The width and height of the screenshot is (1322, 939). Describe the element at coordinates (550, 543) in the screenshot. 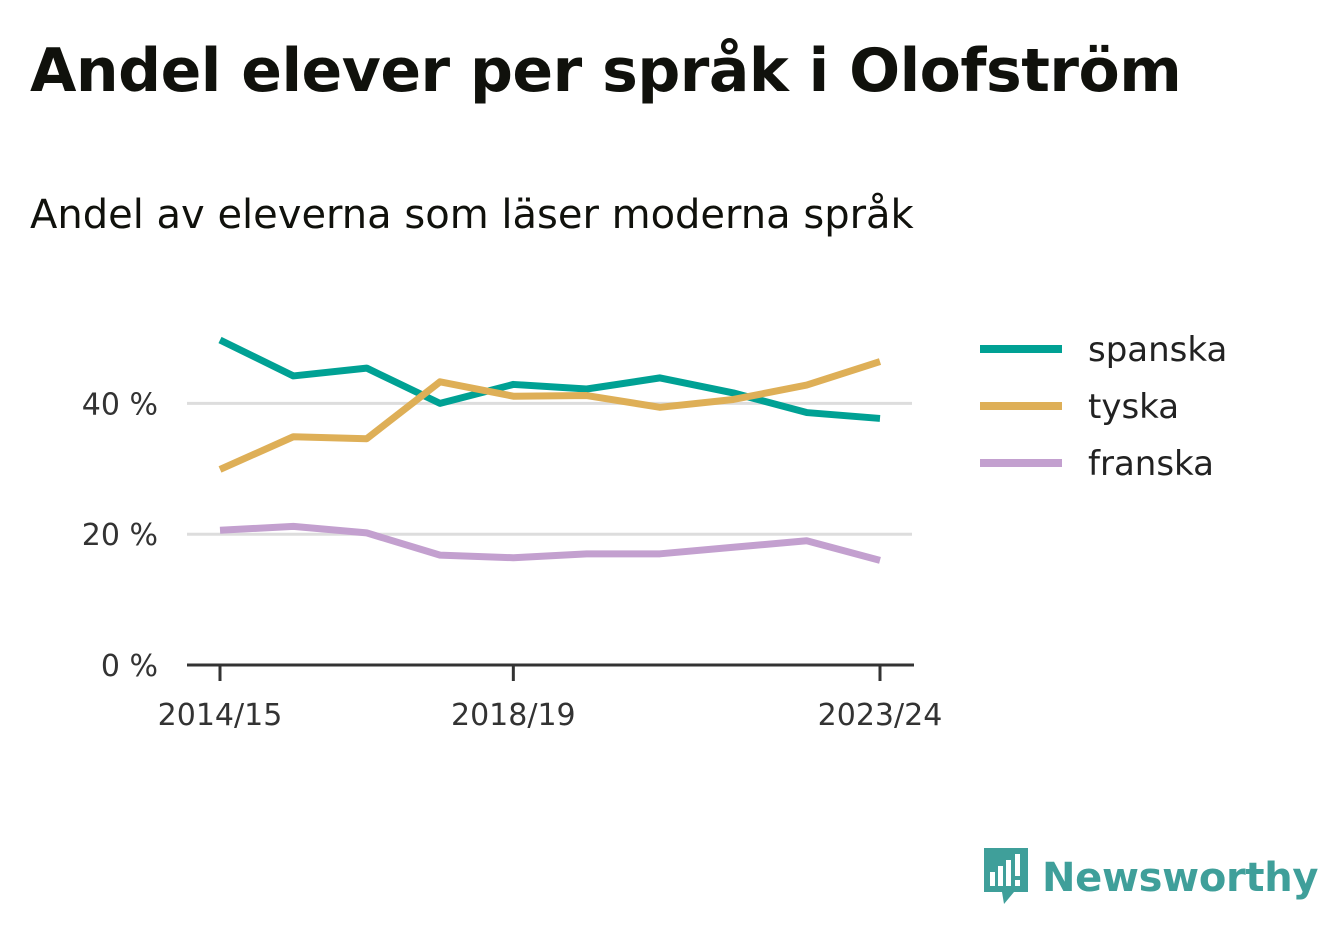

I see `series-line-franska` at that location.